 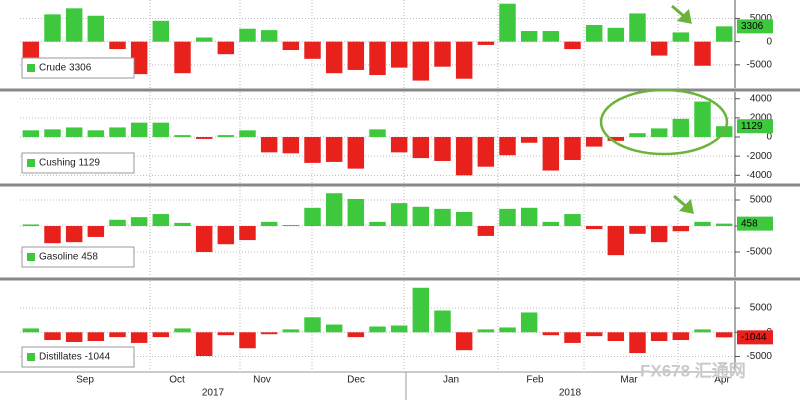 What do you see at coordinates (75, 357) in the screenshot?
I see `legend-label: Distillates -1044` at bounding box center [75, 357].